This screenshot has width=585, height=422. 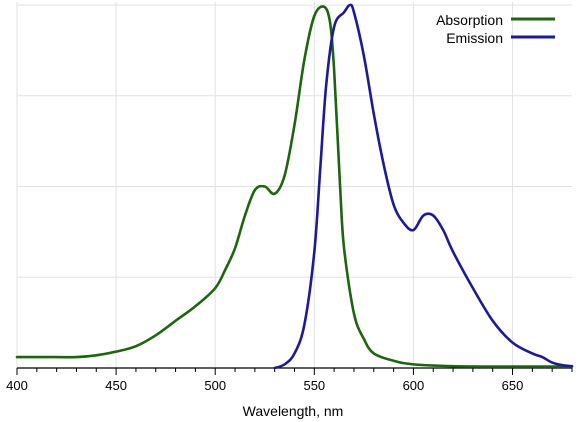 What do you see at coordinates (474, 38) in the screenshot?
I see `legend-label-emission: Emission` at bounding box center [474, 38].